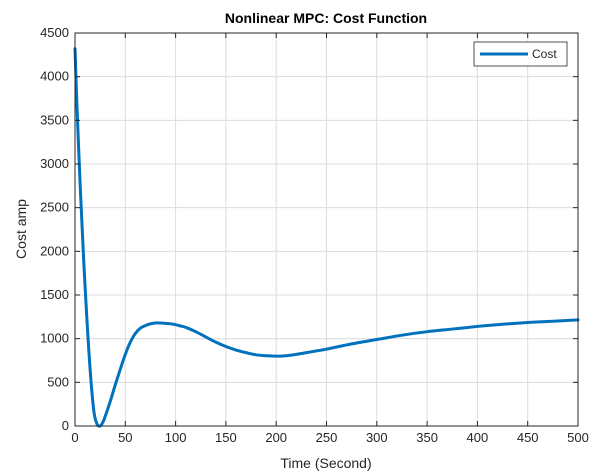  What do you see at coordinates (58, 381) in the screenshot?
I see `y-tick-label: 500` at bounding box center [58, 381].